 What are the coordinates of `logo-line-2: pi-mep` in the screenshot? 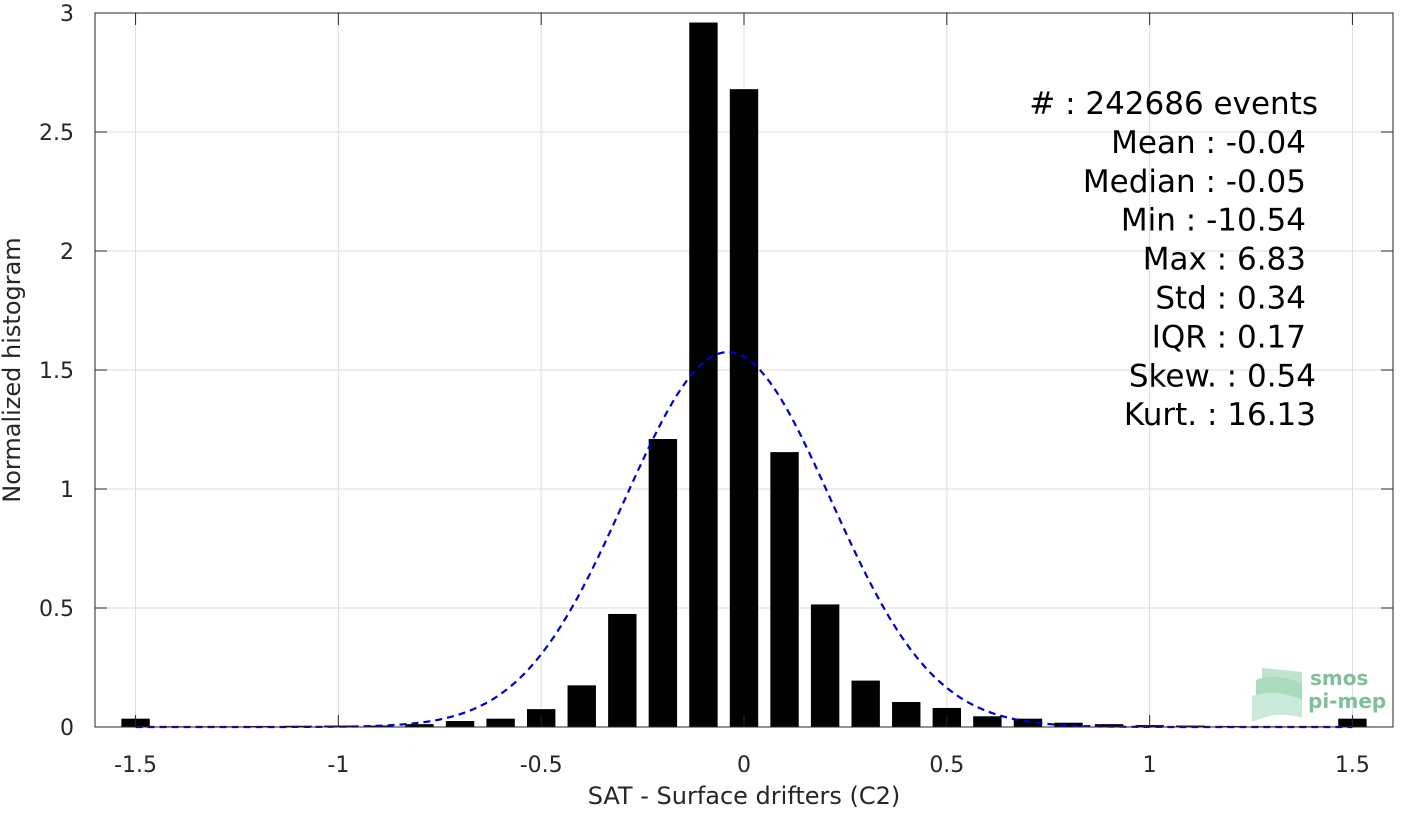 It's located at (1347, 701).